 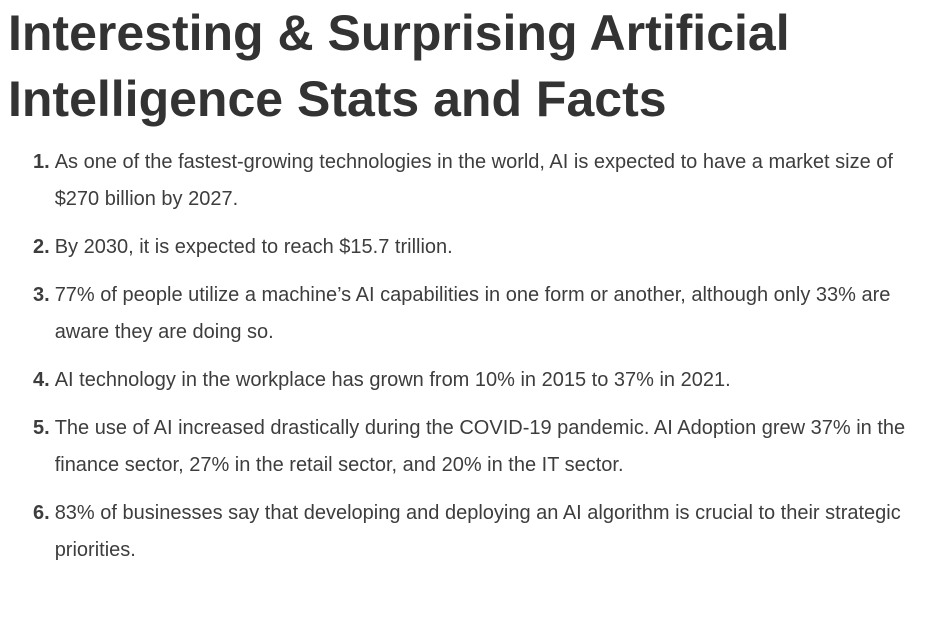 I want to click on list-item-number: 3., so click(x=41, y=295).